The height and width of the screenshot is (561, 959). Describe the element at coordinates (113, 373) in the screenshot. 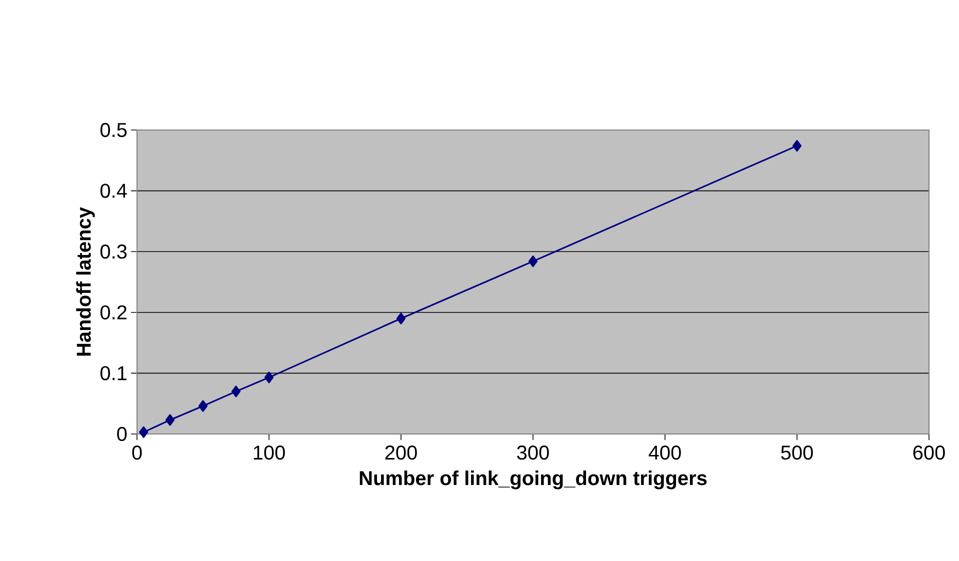

I see `y-tick-label: 0.1` at that location.